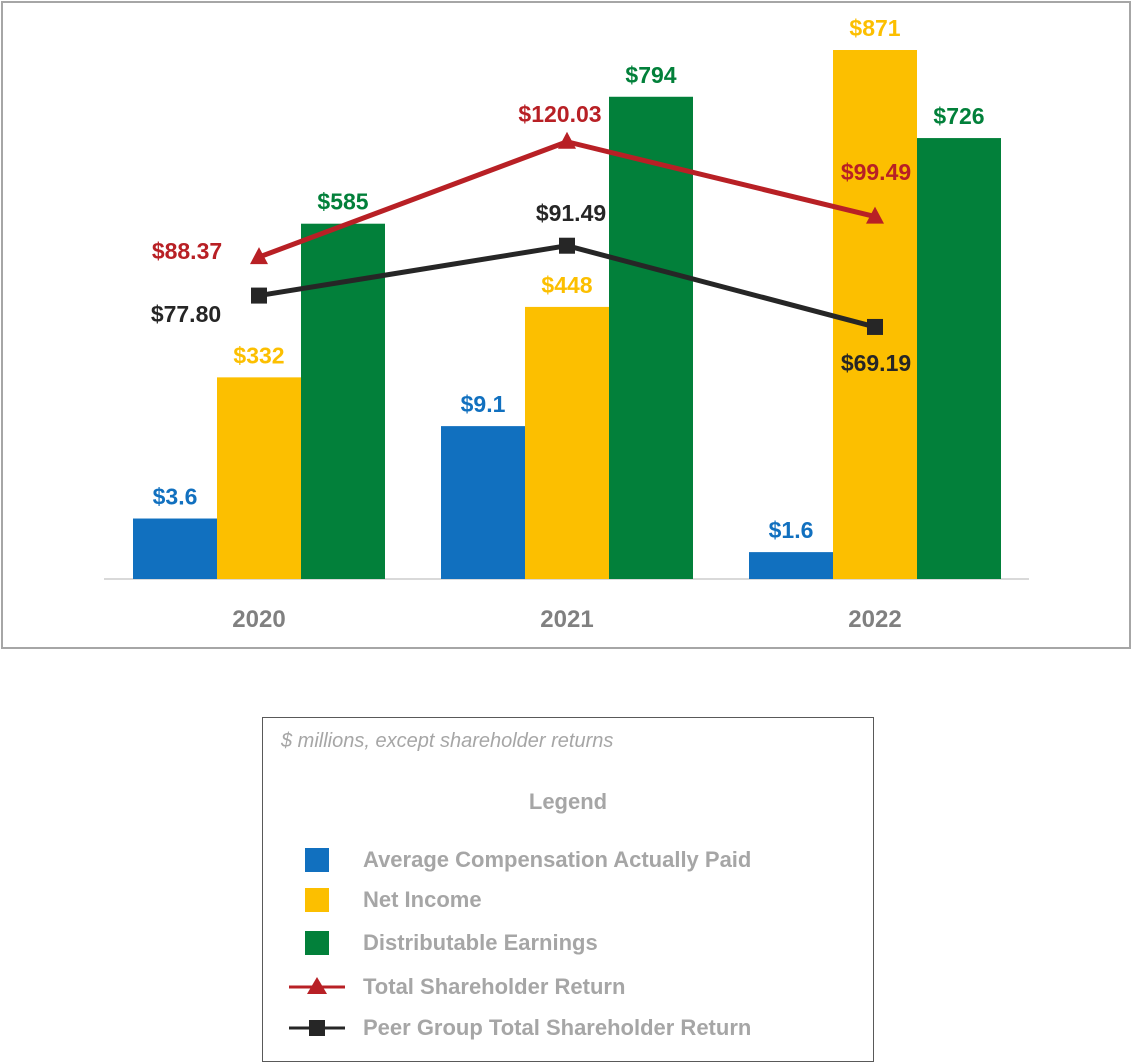 This screenshot has width=1134, height=1064. Describe the element at coordinates (566, 285) in the screenshot. I see `data-label-net-income-2021: $448` at that location.